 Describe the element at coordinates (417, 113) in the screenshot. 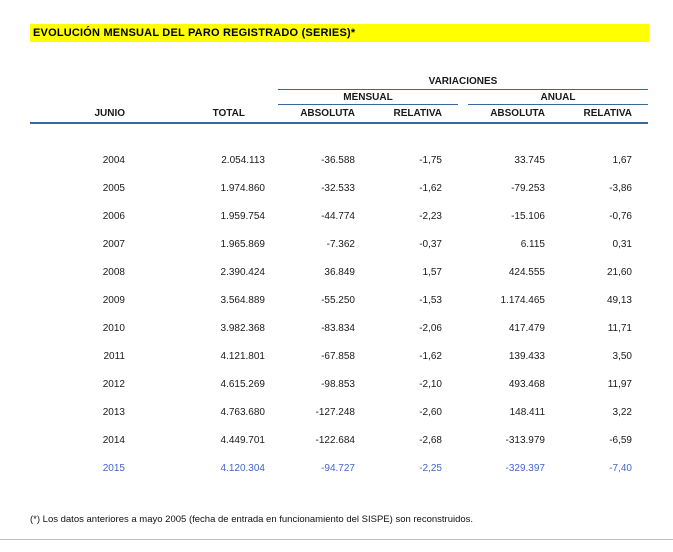

I see `column-header-mensual-relativa: RELATIVA` at that location.